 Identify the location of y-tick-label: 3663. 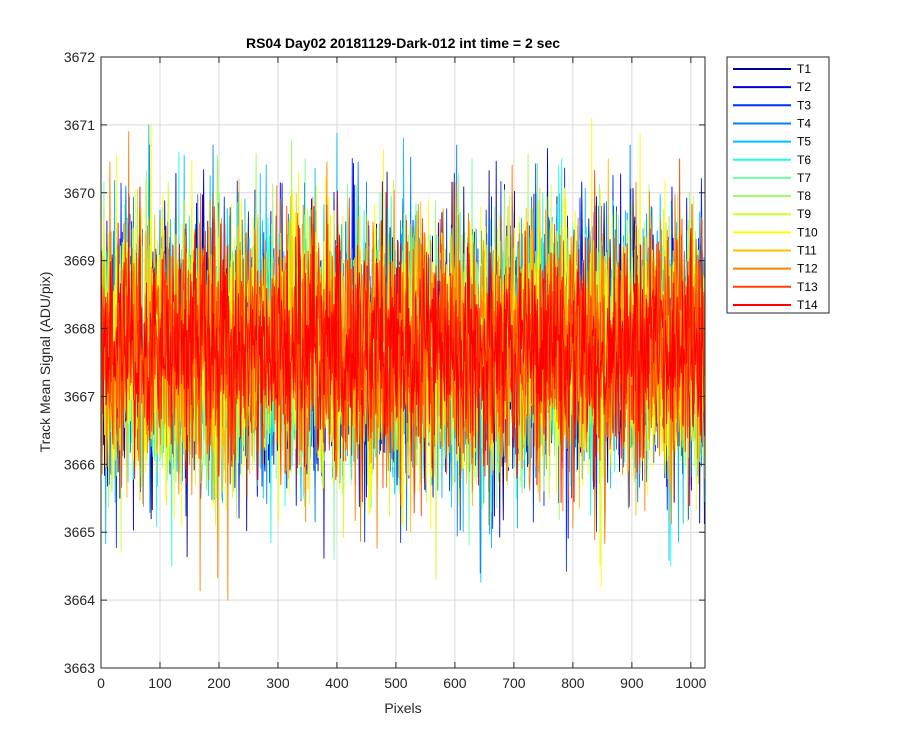
(79, 668).